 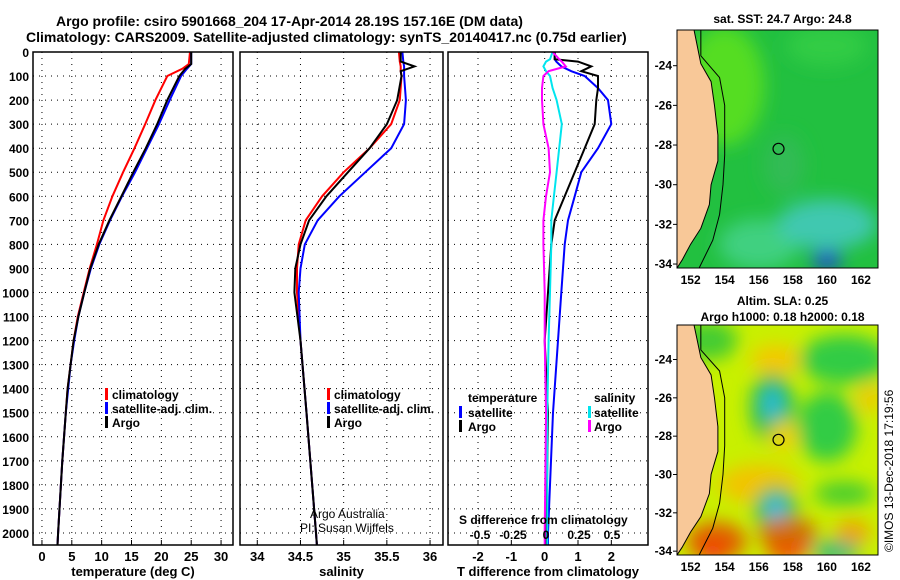 What do you see at coordinates (543, 520) in the screenshot?
I see `s-axis-label: S difference from climatology` at bounding box center [543, 520].